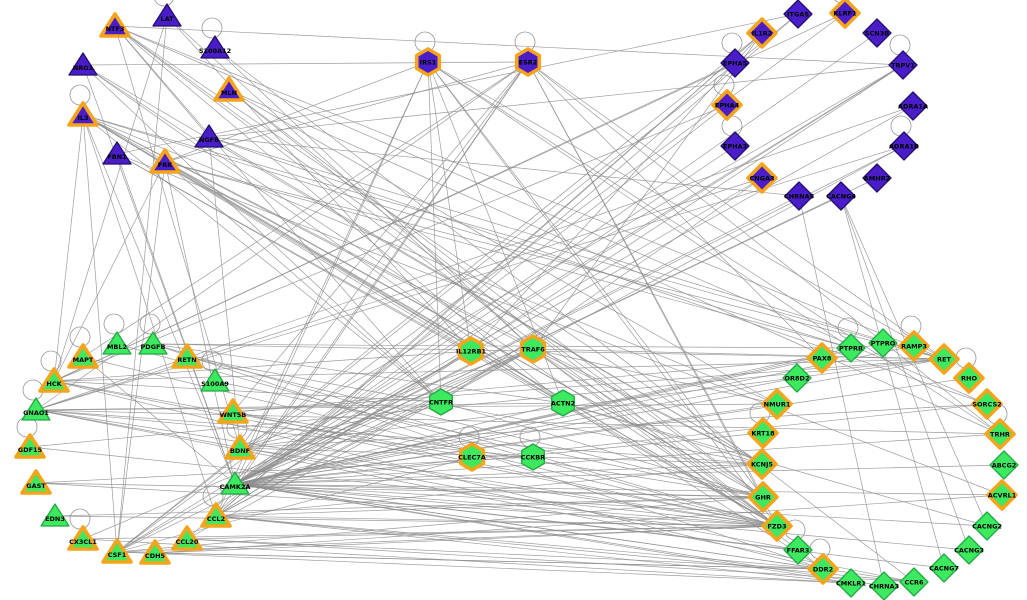 The image size is (1027, 600). I want to click on node-trpv1: TRPV1, so click(903, 65).